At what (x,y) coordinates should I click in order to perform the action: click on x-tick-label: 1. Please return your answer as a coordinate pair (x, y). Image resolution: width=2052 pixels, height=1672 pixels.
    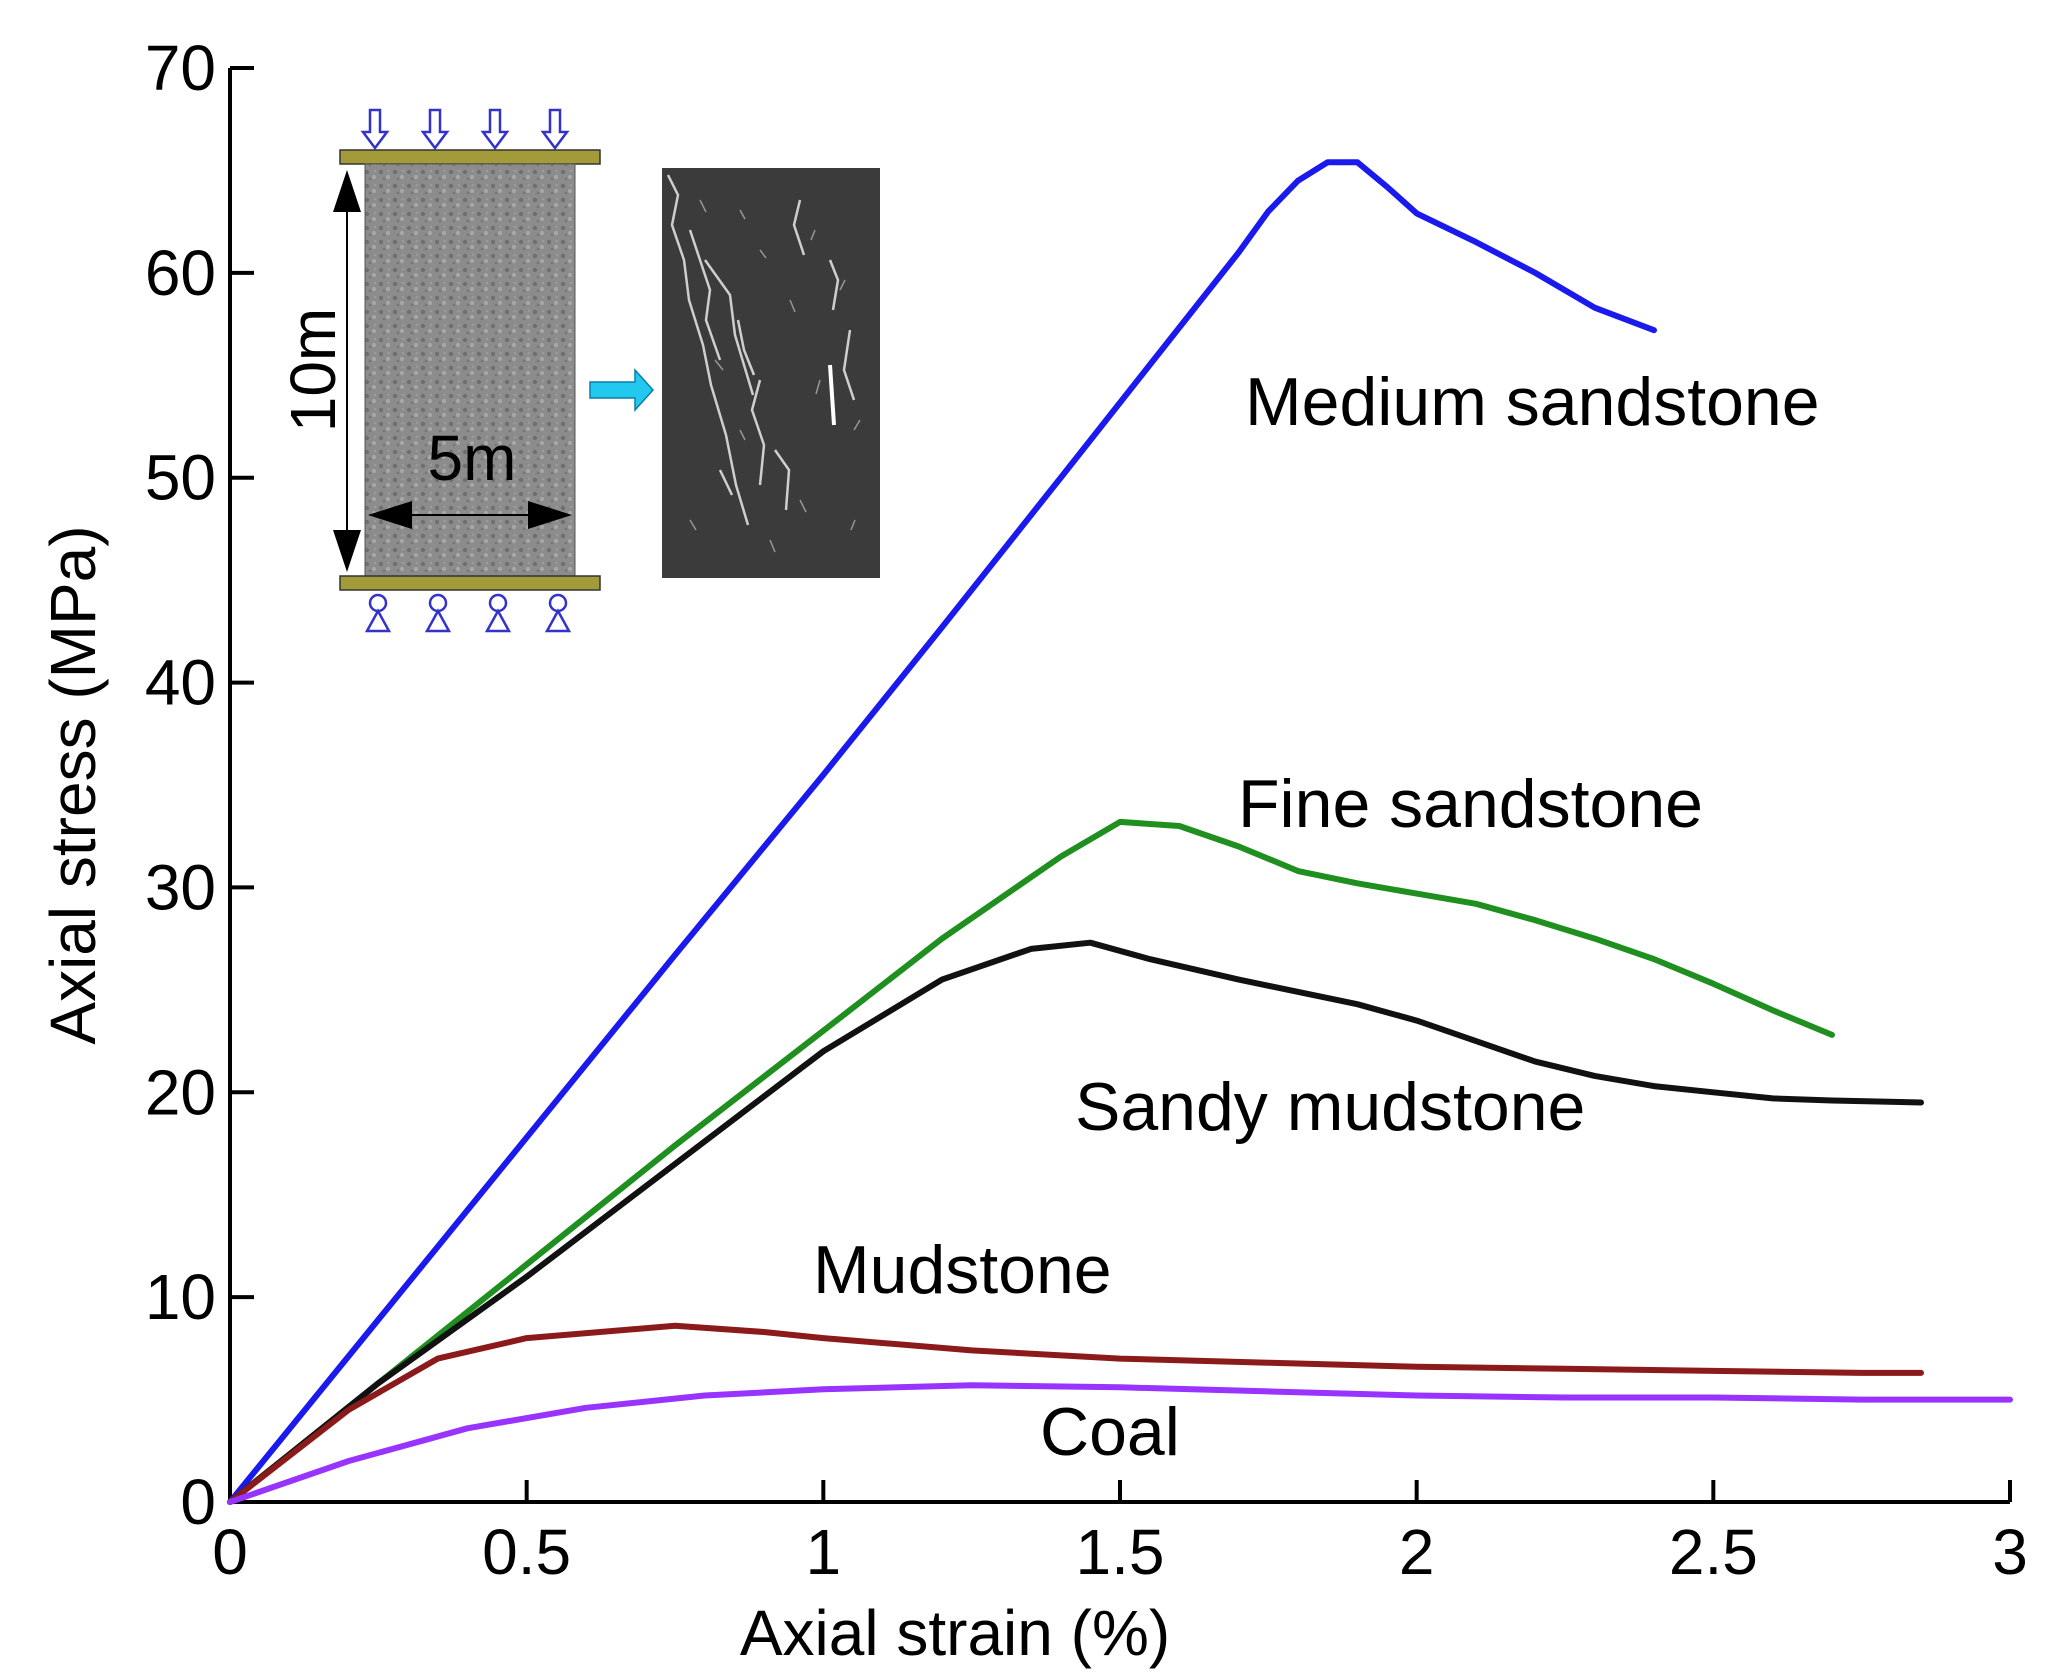
    Looking at the image, I should click on (824, 1552).